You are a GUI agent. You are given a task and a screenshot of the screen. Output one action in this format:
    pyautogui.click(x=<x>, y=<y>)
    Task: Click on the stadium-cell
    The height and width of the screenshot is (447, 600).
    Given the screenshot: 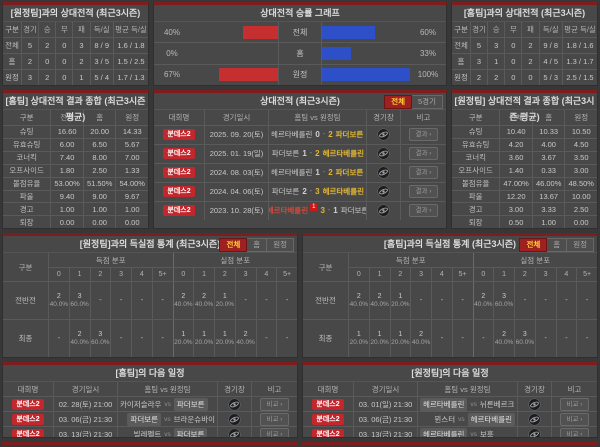 What is the action you would take?
    pyautogui.click(x=534, y=432)
    